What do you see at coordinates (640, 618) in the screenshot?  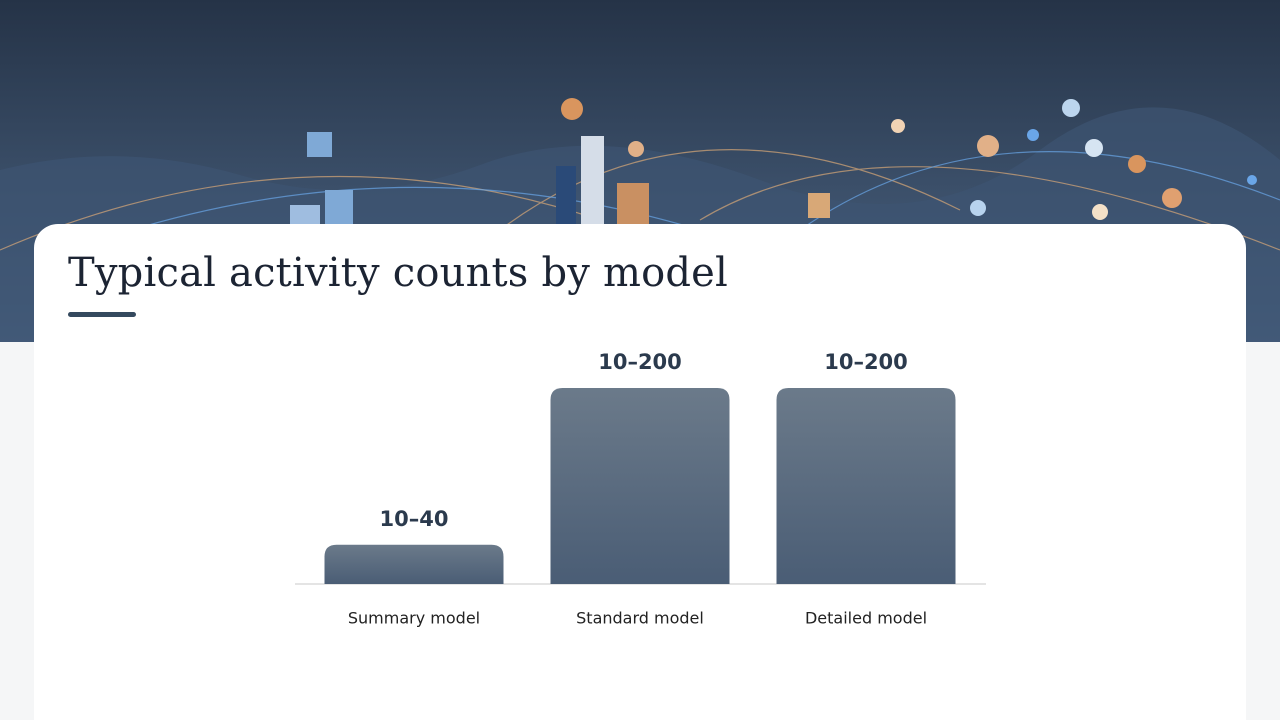 I see `x-tick-label: Standard model` at bounding box center [640, 618].